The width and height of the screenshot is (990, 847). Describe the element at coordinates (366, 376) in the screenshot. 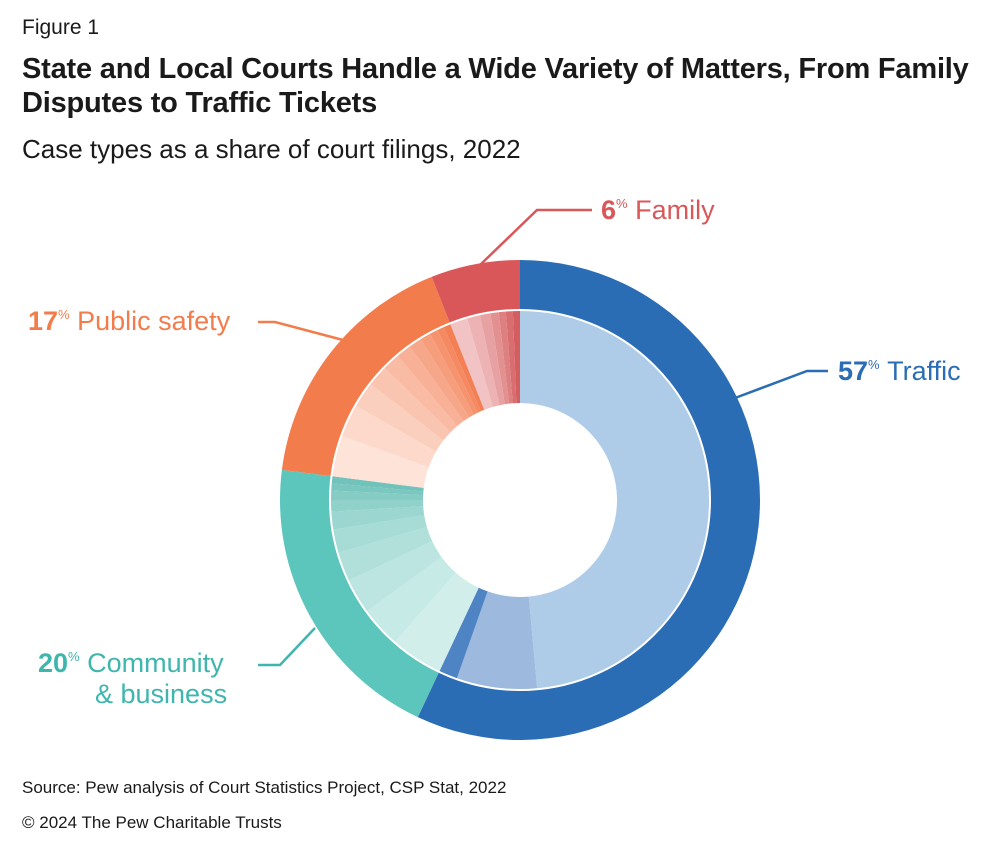

I see `outer-slice-public-safety` at that location.